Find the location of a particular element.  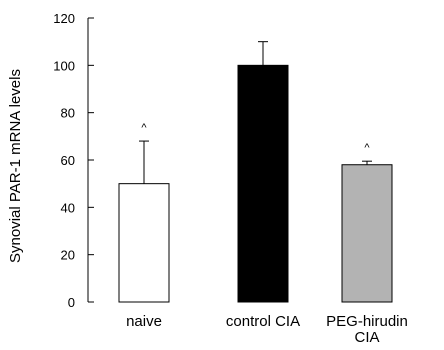

y-tick-label-60: 60 is located at coordinates (68, 160).